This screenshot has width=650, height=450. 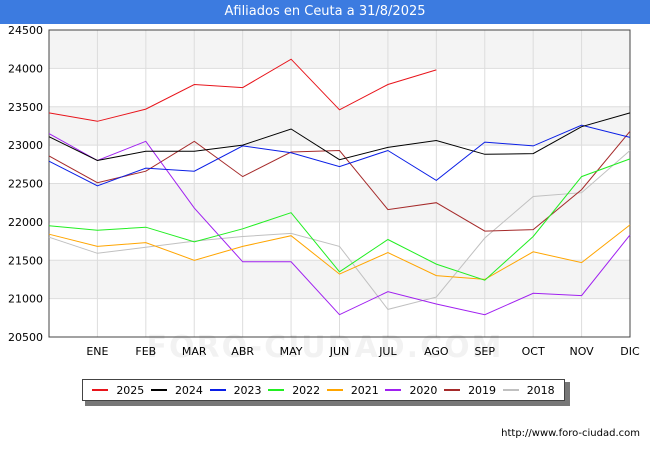 What do you see at coordinates (97, 351) in the screenshot?
I see `x-tick-label: ENE` at bounding box center [97, 351].